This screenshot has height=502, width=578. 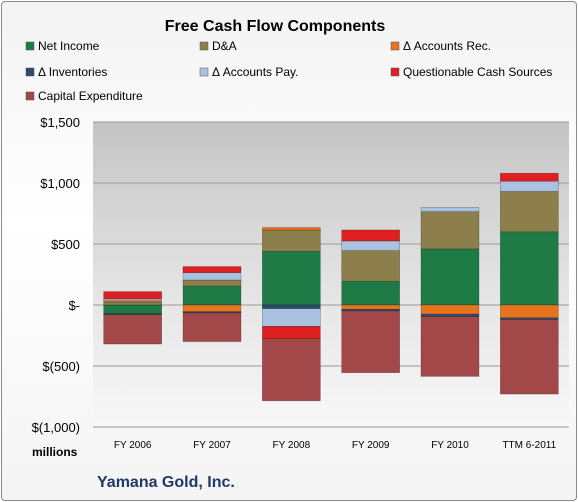 I want to click on y-tick-label: $1,000, so click(x=60, y=183).